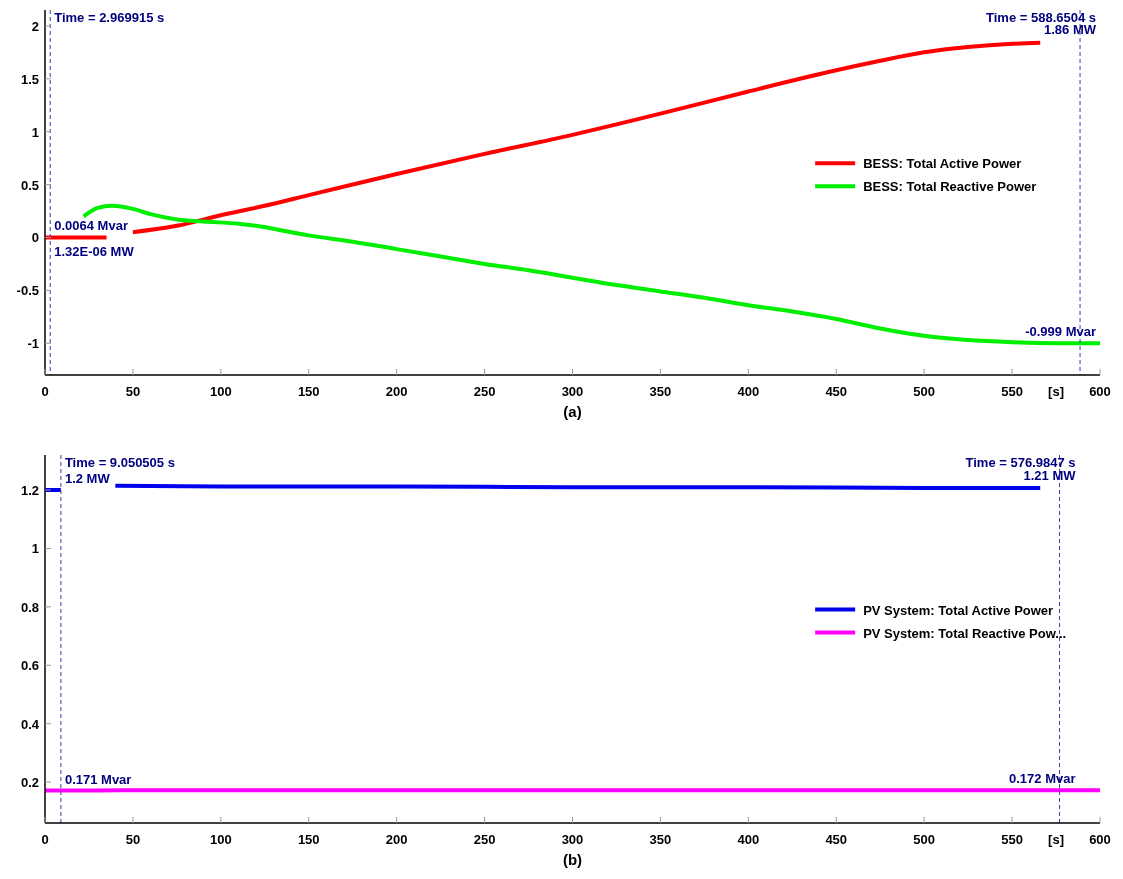  Describe the element at coordinates (119, 462) in the screenshot. I see `ref-line-label: Time = 9.050505 s` at that location.